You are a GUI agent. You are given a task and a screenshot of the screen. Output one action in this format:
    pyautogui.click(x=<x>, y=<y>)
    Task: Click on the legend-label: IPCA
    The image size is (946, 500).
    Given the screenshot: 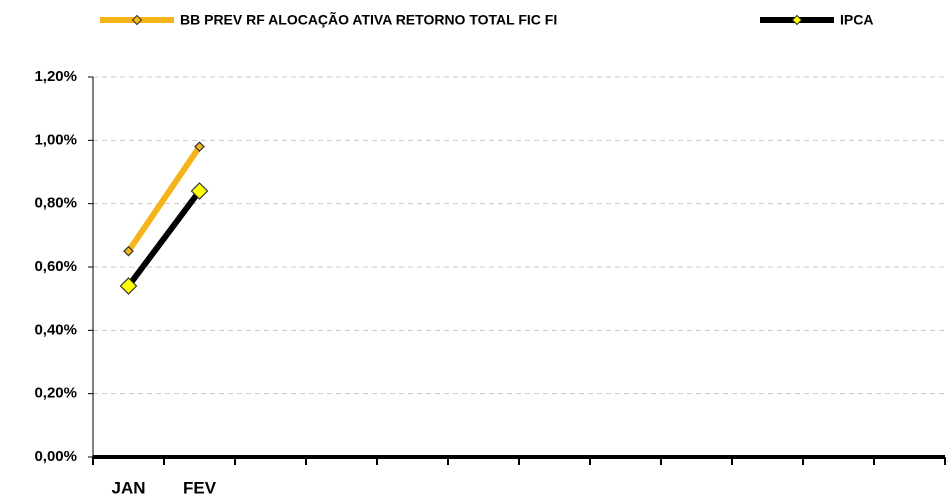 What is the action you would take?
    pyautogui.click(x=856, y=20)
    